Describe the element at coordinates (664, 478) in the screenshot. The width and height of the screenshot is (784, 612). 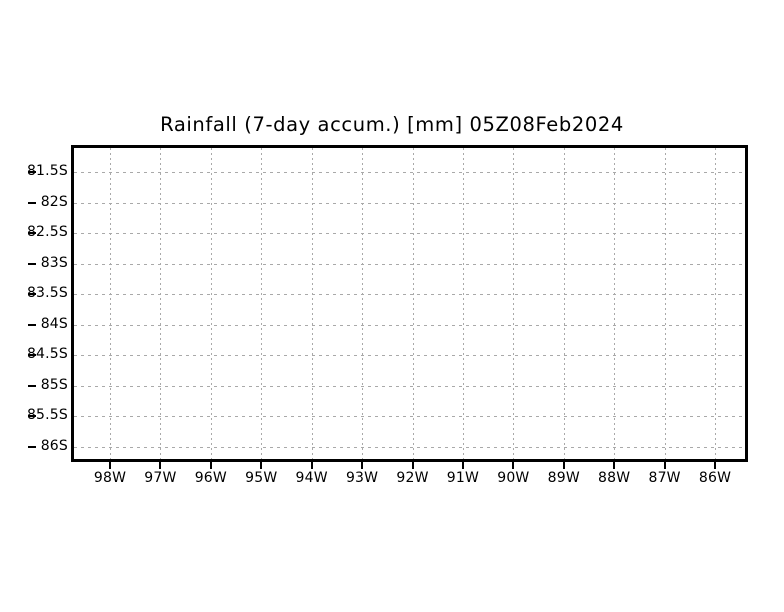
I see `x-axis-tick-label: 87W` at that location.